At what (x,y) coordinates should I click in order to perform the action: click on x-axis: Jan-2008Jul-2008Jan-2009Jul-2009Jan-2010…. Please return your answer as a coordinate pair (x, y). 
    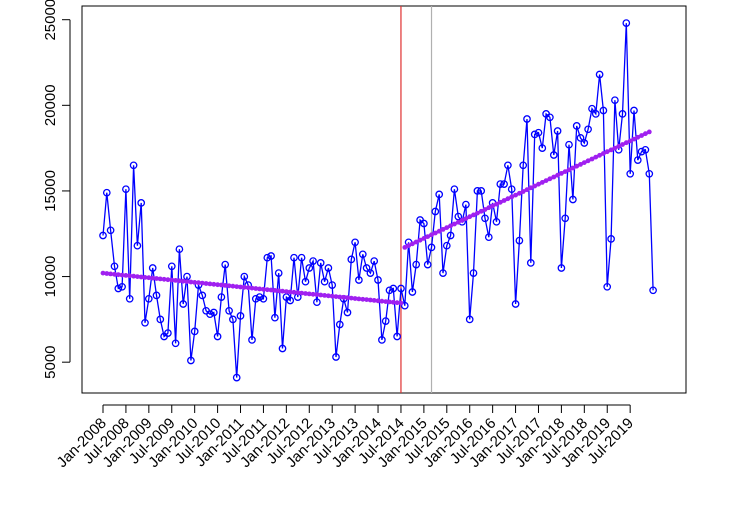
    Looking at the image, I should click on (345, 437).